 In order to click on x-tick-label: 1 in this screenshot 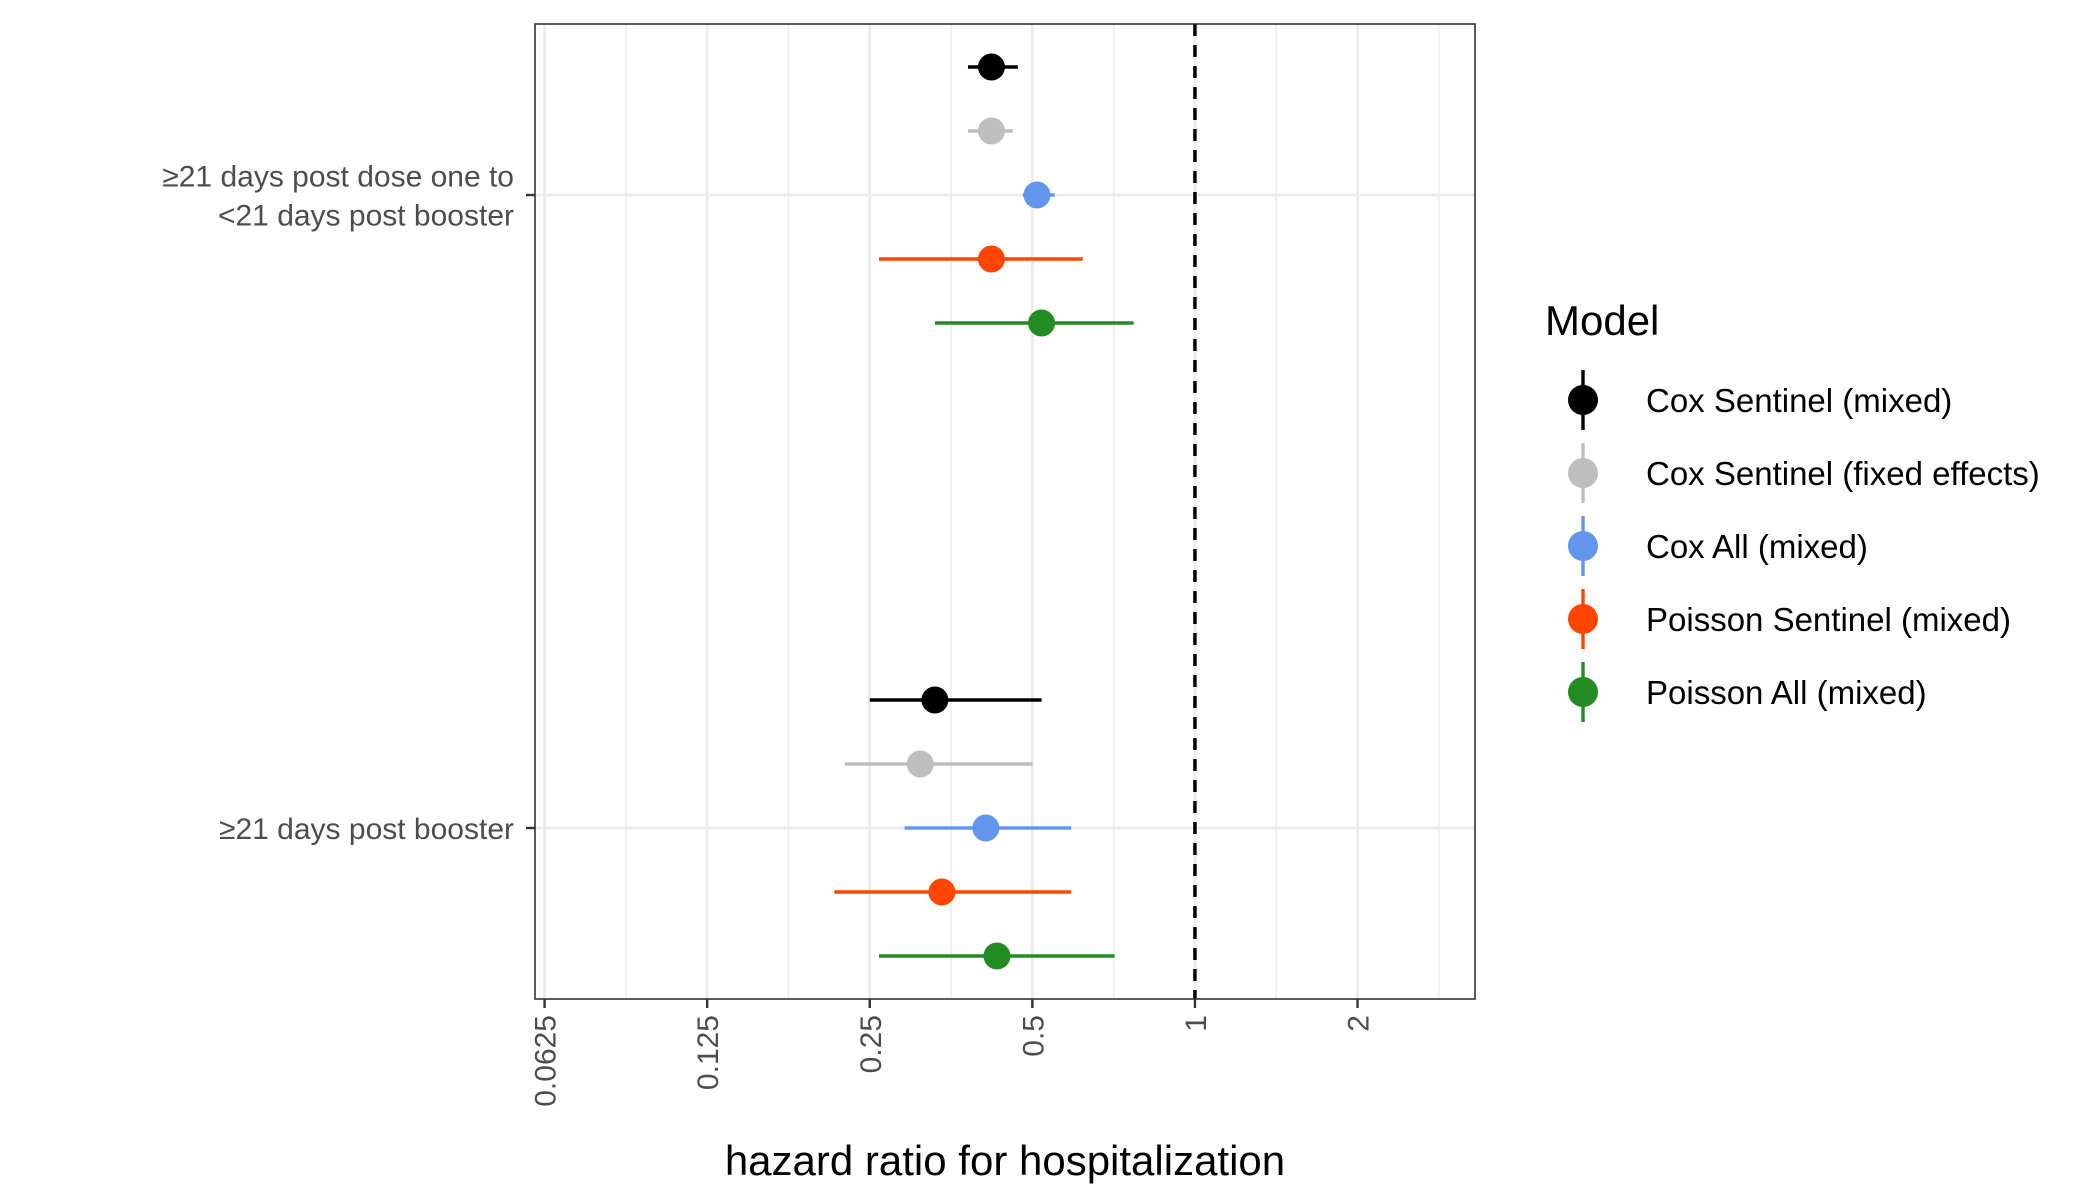, I will do `click(1196, 1023)`.